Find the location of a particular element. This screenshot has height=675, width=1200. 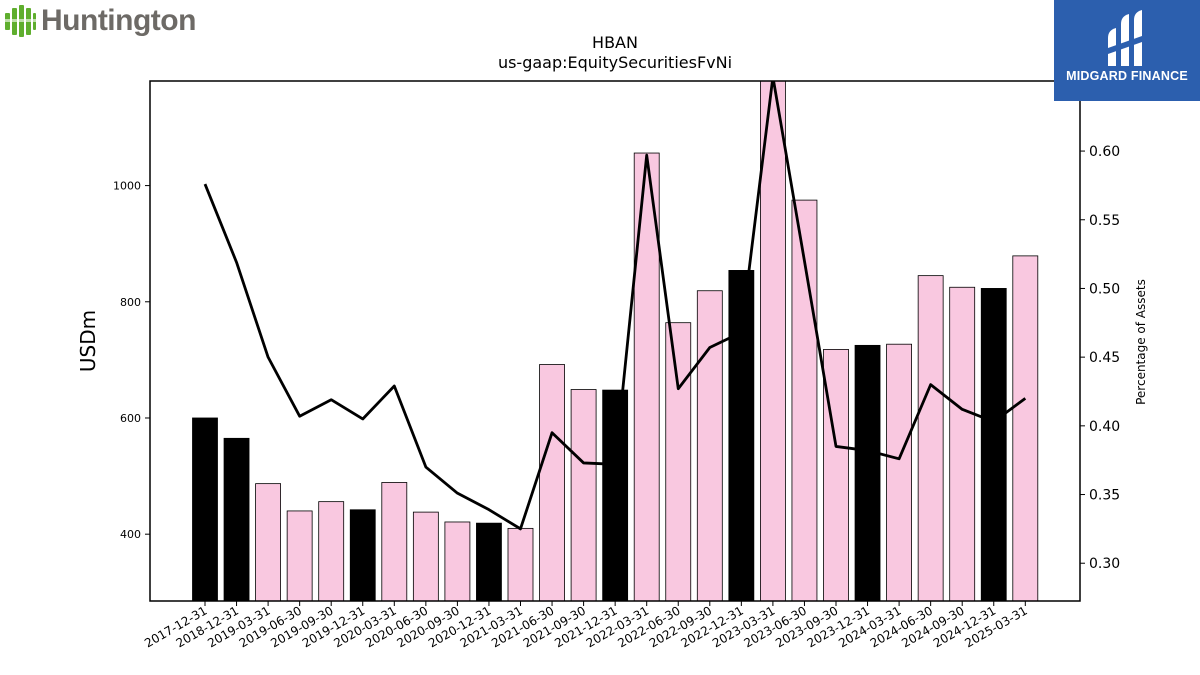

y-tick-label-600: 600 is located at coordinates (130, 418).